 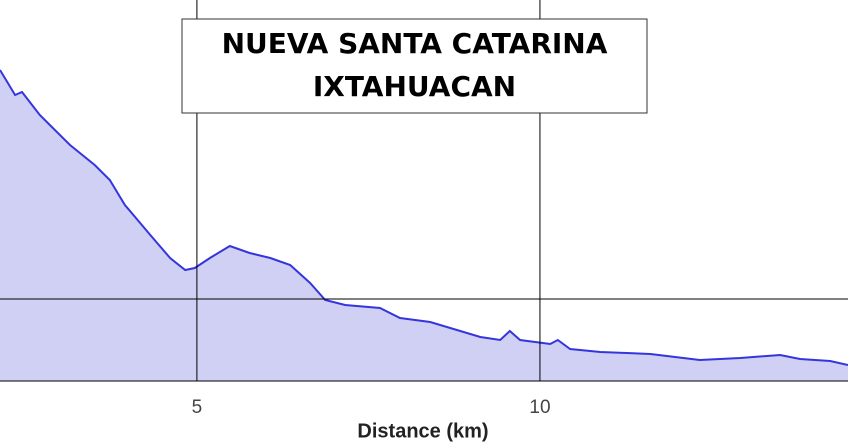 What do you see at coordinates (414, 66) in the screenshot?
I see `title-box` at bounding box center [414, 66].